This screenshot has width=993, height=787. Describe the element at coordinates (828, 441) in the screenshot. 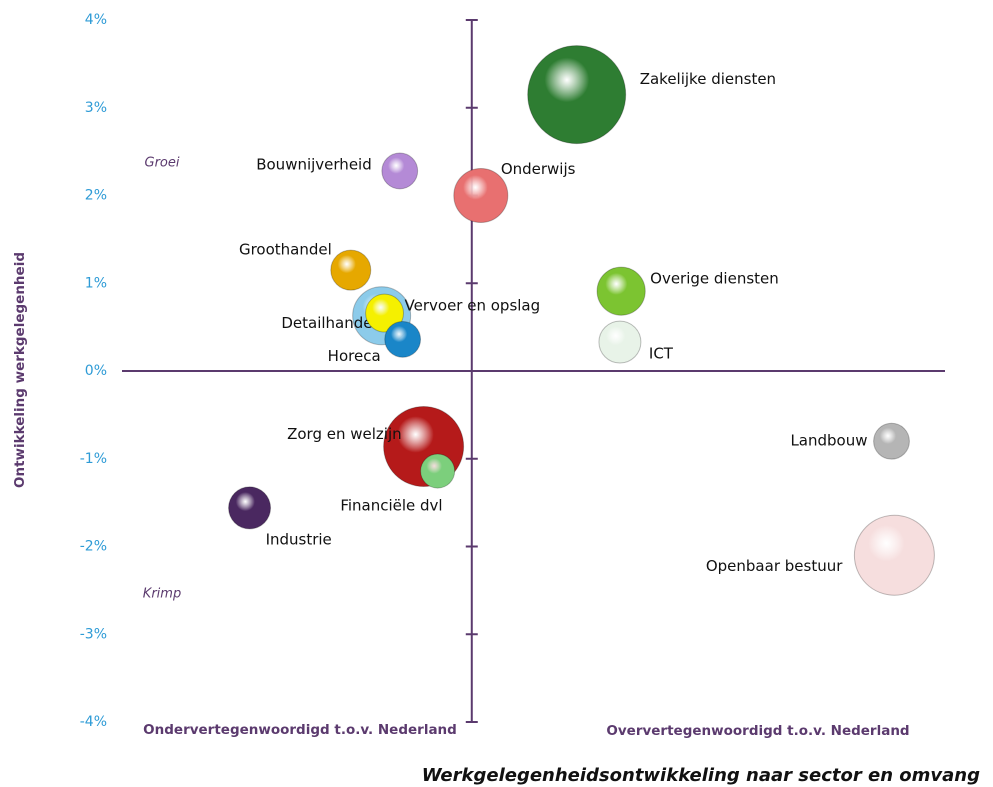

I see `bubble-label: Landbouw` at that location.